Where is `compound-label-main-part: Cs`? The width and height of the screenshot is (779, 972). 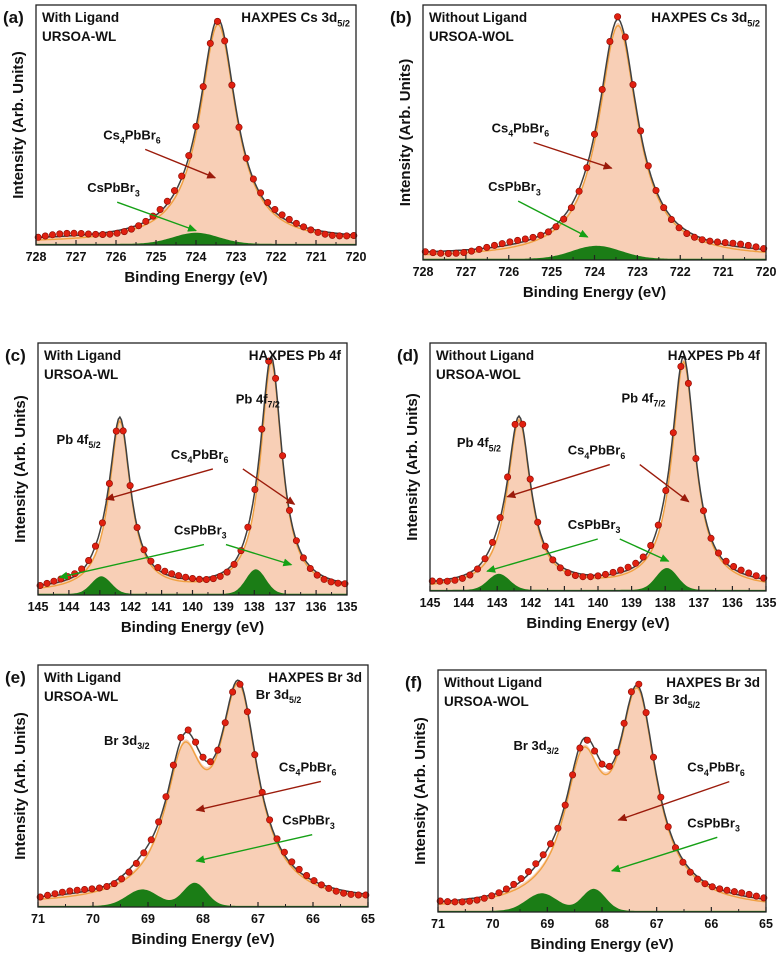 compound-label-main-part: Cs is located at coordinates (179, 454).